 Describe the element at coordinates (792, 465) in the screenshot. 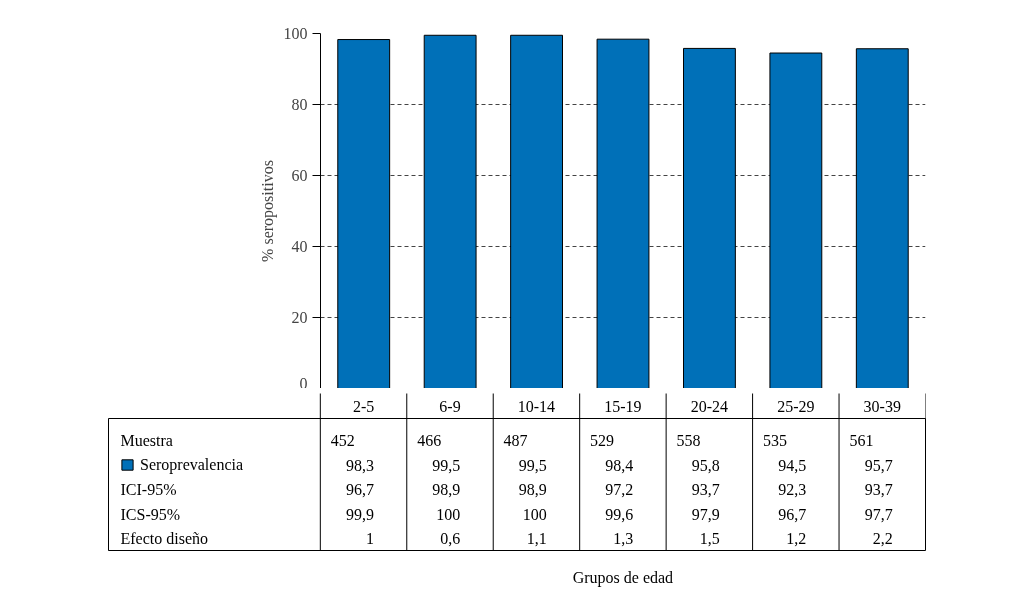

I see `data-label: 94,5` at that location.